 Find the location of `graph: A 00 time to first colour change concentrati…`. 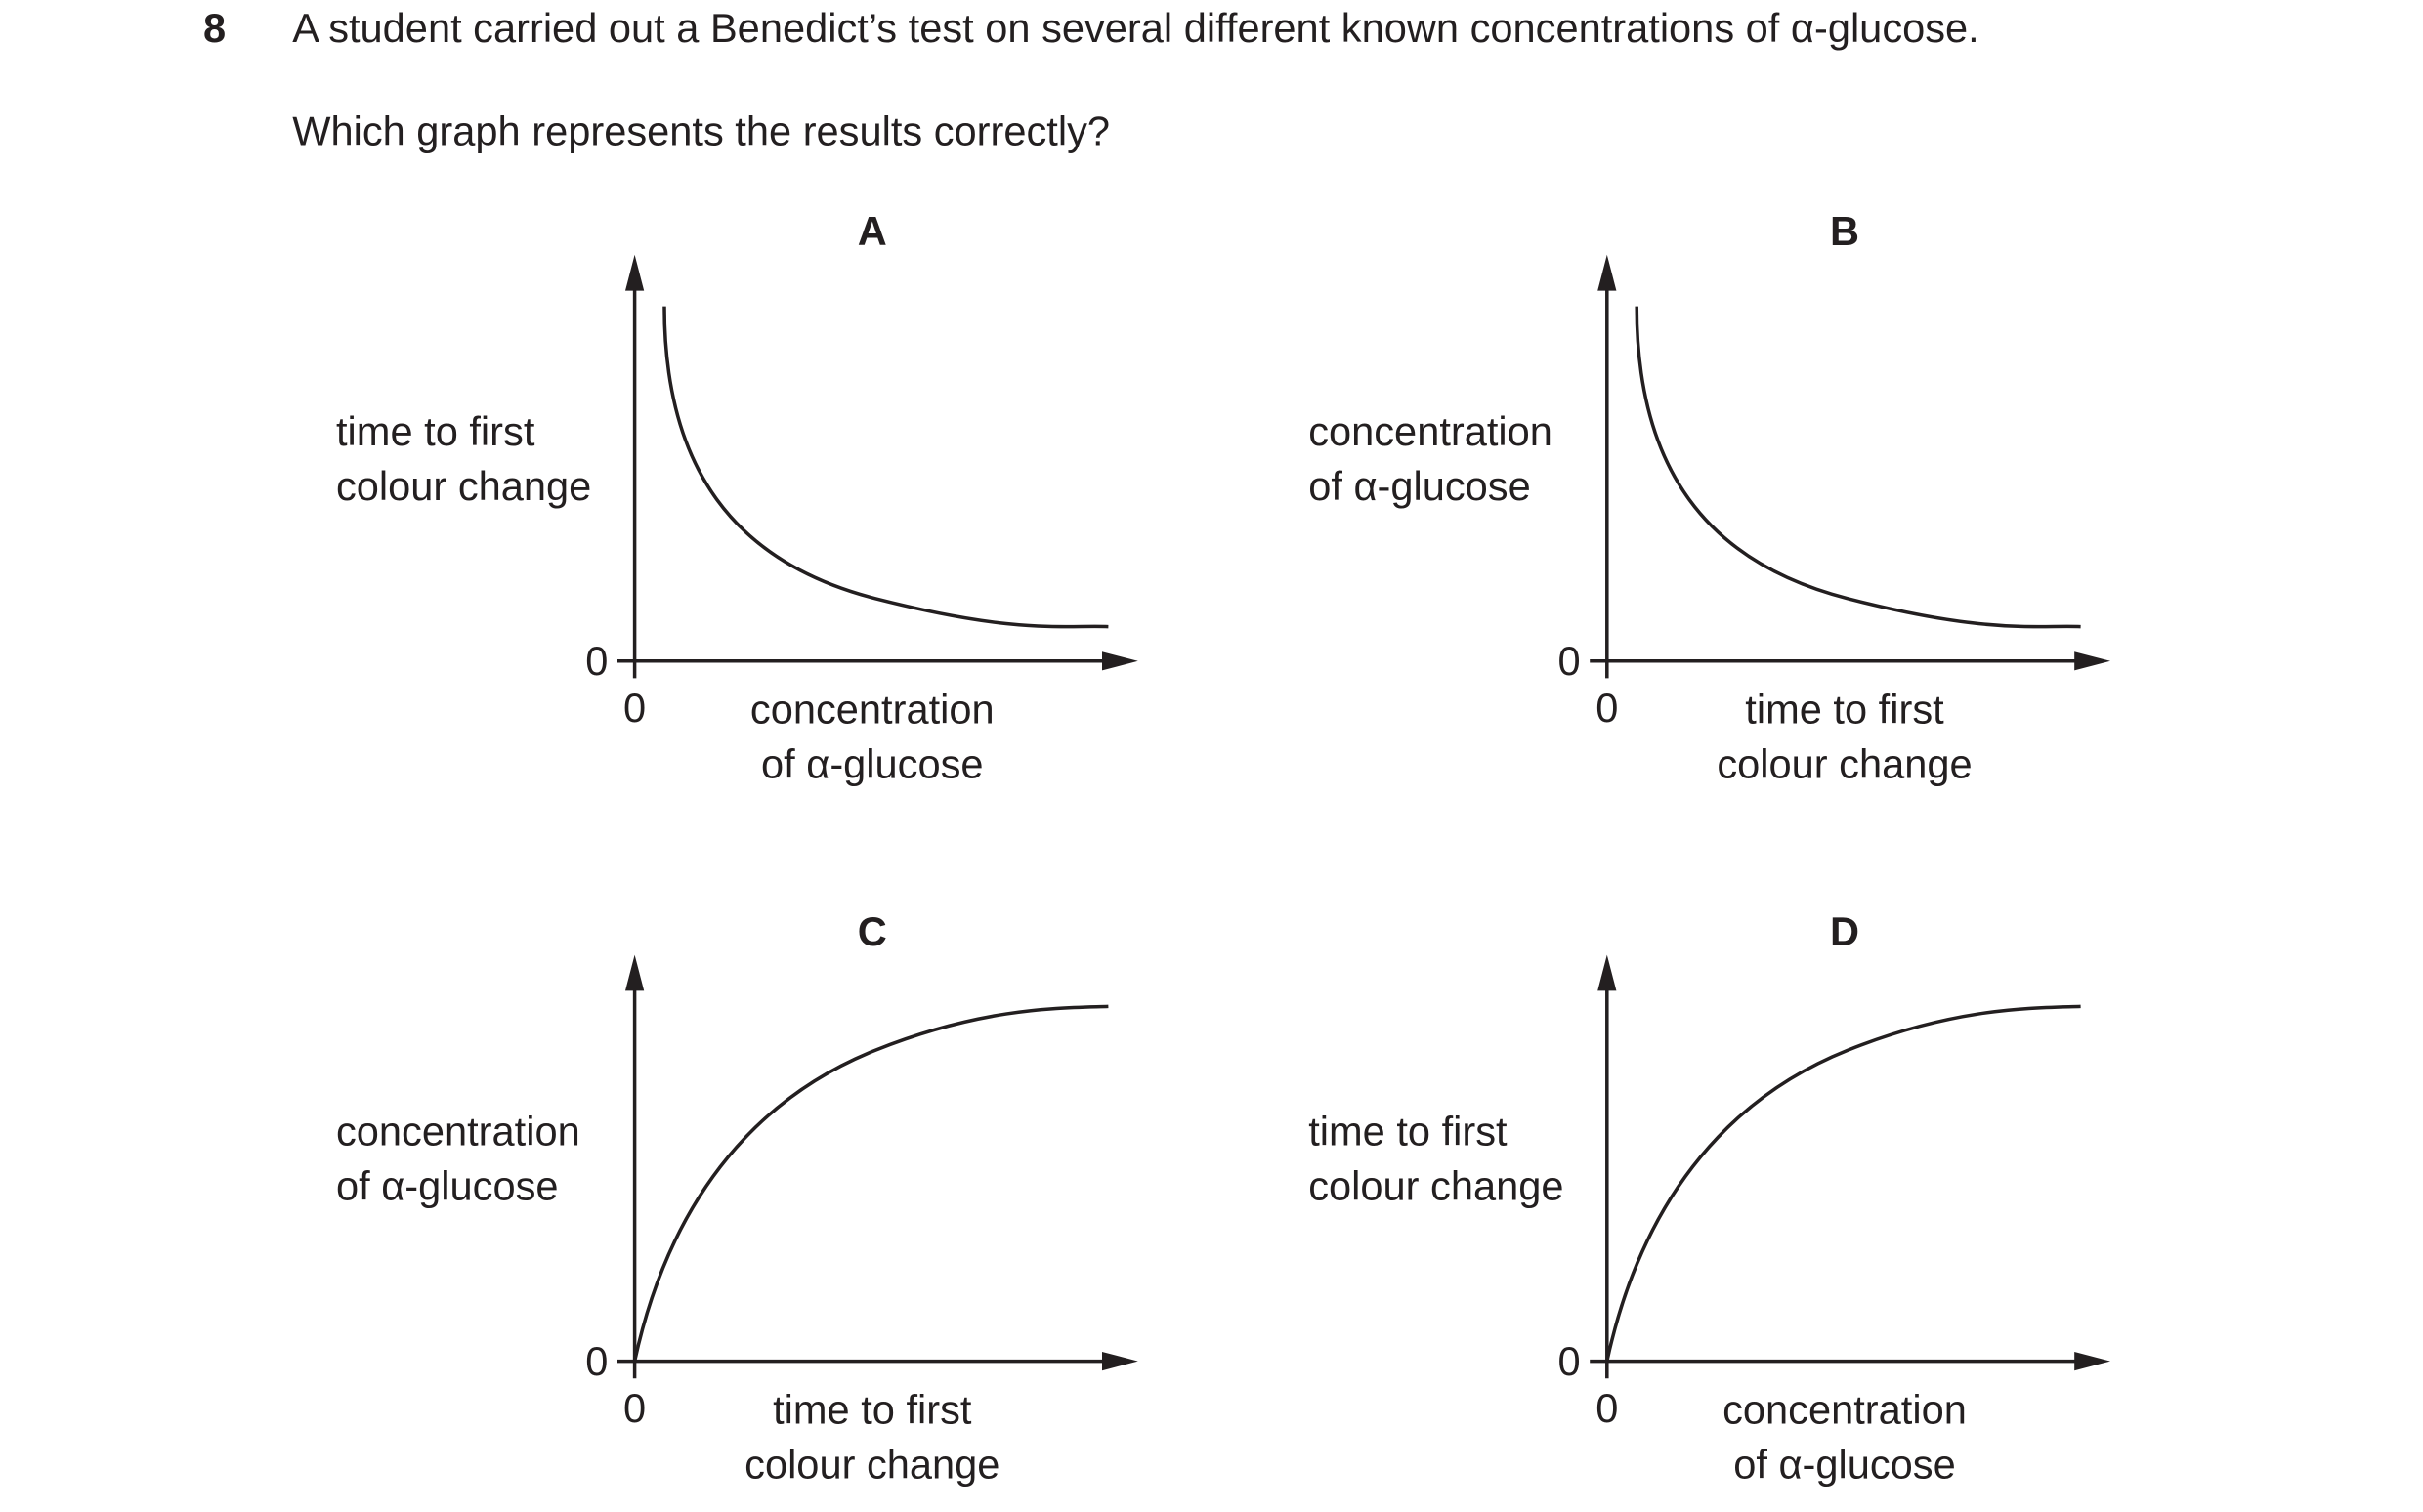

graph: A 00 time to first colour change concentrati… is located at coordinates (737, 497).